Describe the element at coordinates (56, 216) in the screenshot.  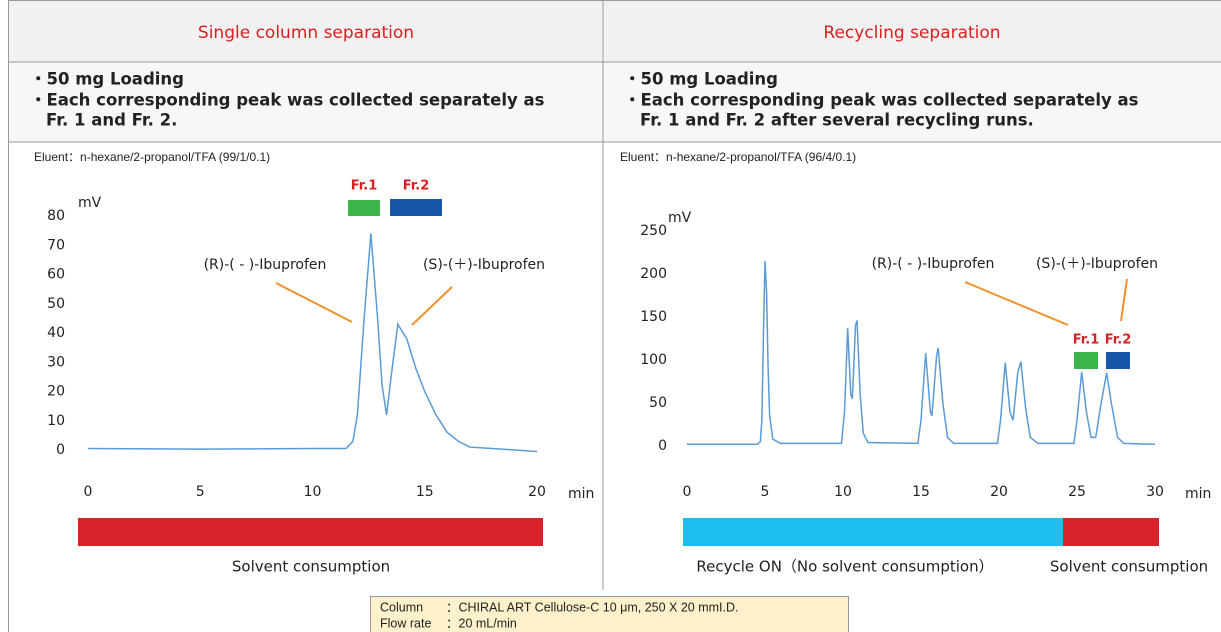
I see `y-tick-label: 80` at that location.